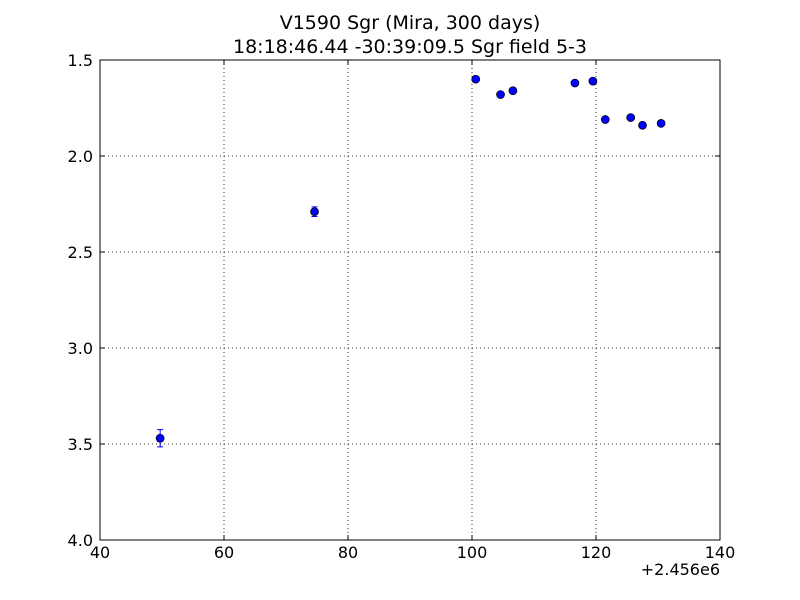 The image size is (800, 600). I want to click on x-tick-label: 120, so click(596, 552).